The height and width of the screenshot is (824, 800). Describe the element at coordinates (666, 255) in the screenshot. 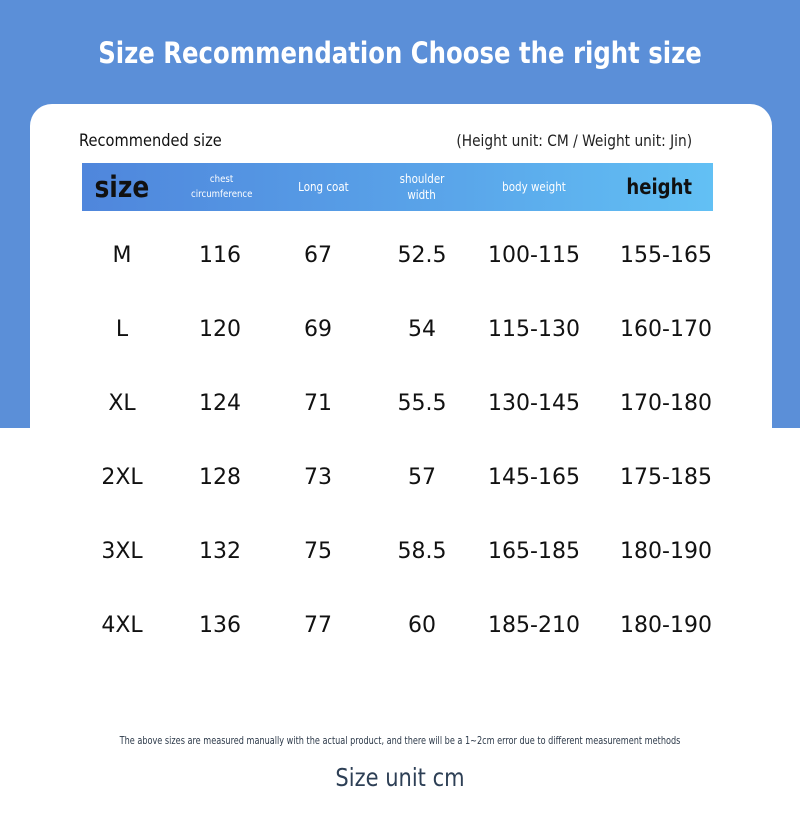

I see `cell-height: 155-165` at that location.